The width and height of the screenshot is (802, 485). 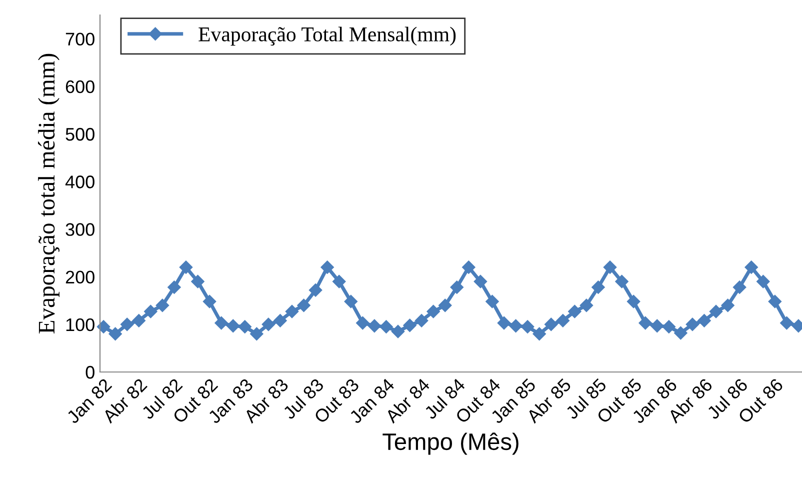 What do you see at coordinates (49, 194) in the screenshot?
I see `y-axis-title: Evaporação total média (mm)` at bounding box center [49, 194].